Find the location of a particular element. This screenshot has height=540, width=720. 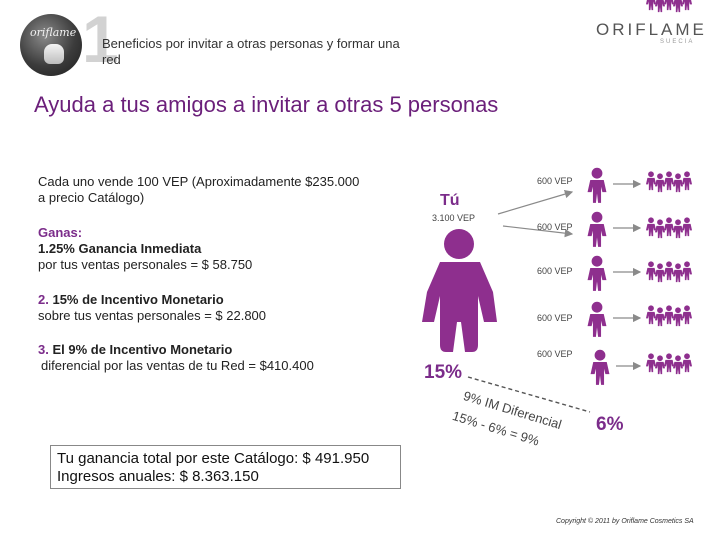

earnings-heading: Ganas: is located at coordinates (60, 232).